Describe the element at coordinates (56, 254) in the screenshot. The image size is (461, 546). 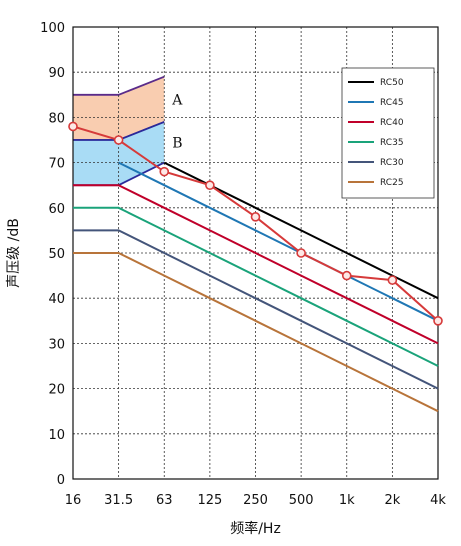
I see `y-tick-label: 50` at that location.